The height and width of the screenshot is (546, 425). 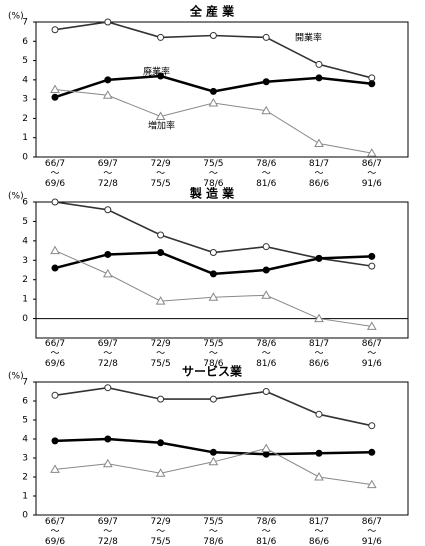 What do you see at coordinates (212, 371) in the screenshot?
I see `chart-title: サービス業` at bounding box center [212, 371].